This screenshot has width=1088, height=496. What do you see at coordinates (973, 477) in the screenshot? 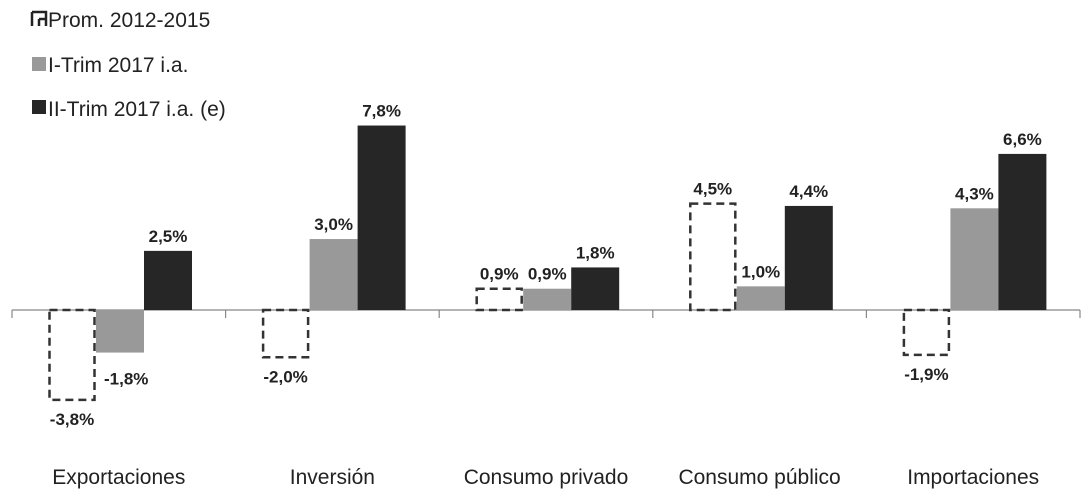
I see `category-label: Importaciones` at bounding box center [973, 477].